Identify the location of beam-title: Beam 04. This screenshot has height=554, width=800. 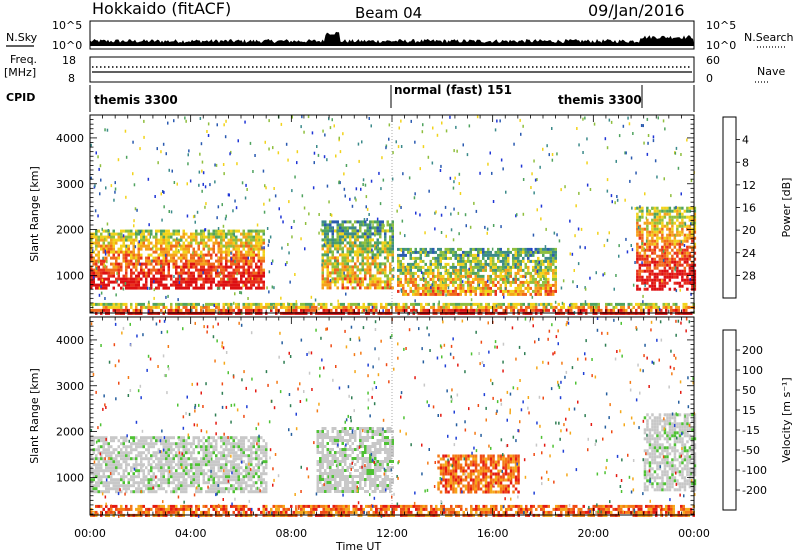
(388, 13).